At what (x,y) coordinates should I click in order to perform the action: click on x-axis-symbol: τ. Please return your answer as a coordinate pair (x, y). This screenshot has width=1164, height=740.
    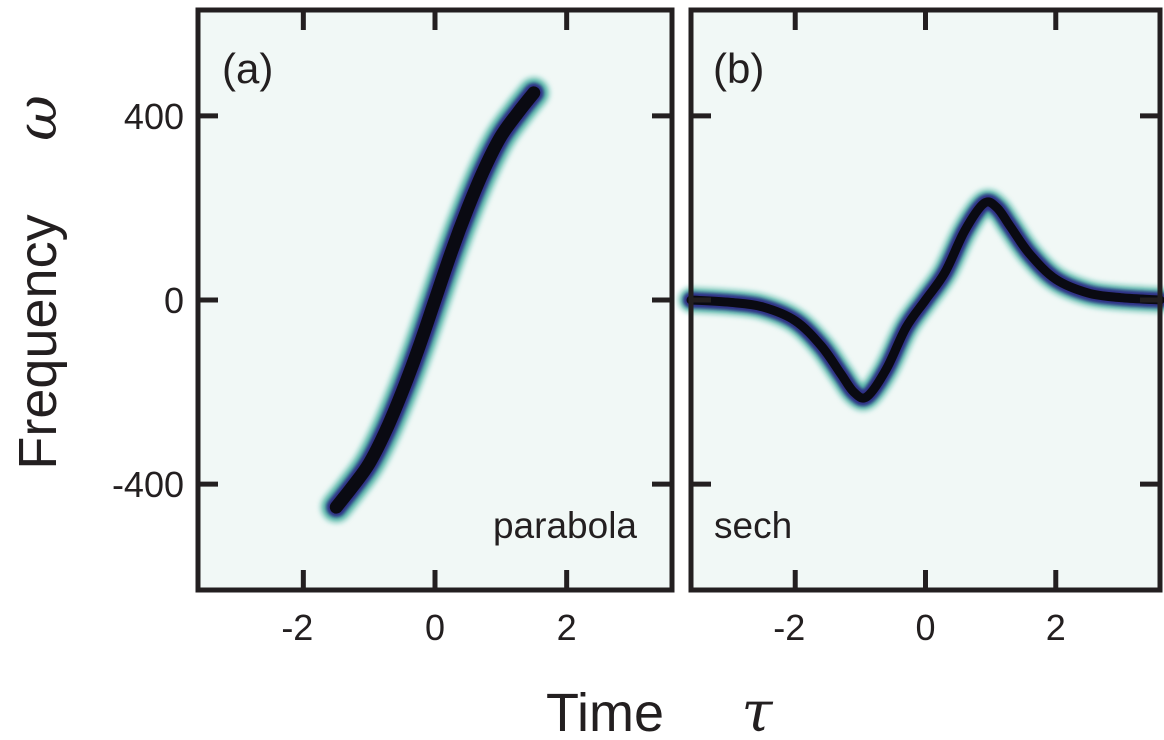
    Looking at the image, I should click on (758, 710).